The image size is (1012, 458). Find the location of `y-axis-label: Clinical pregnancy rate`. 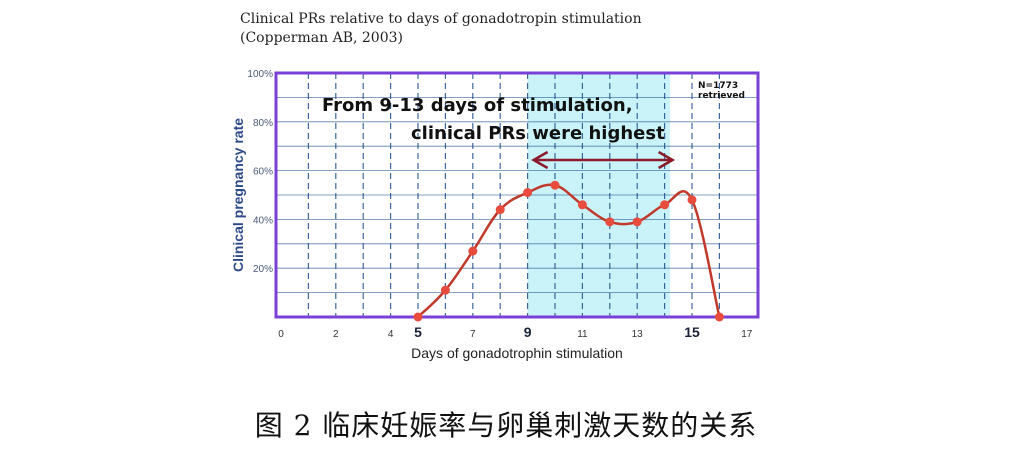

y-axis-label: Clinical pregnancy rate is located at coordinates (238, 195).